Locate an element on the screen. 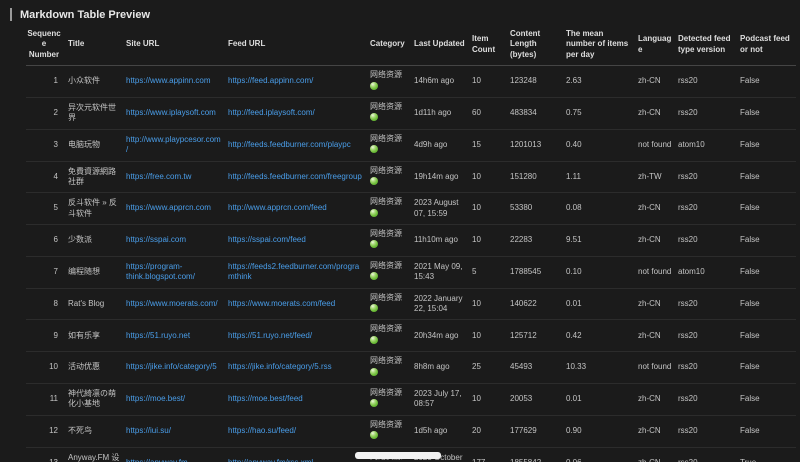  cell-site-url: https://www.moerats.com/ is located at coordinates (177, 304).